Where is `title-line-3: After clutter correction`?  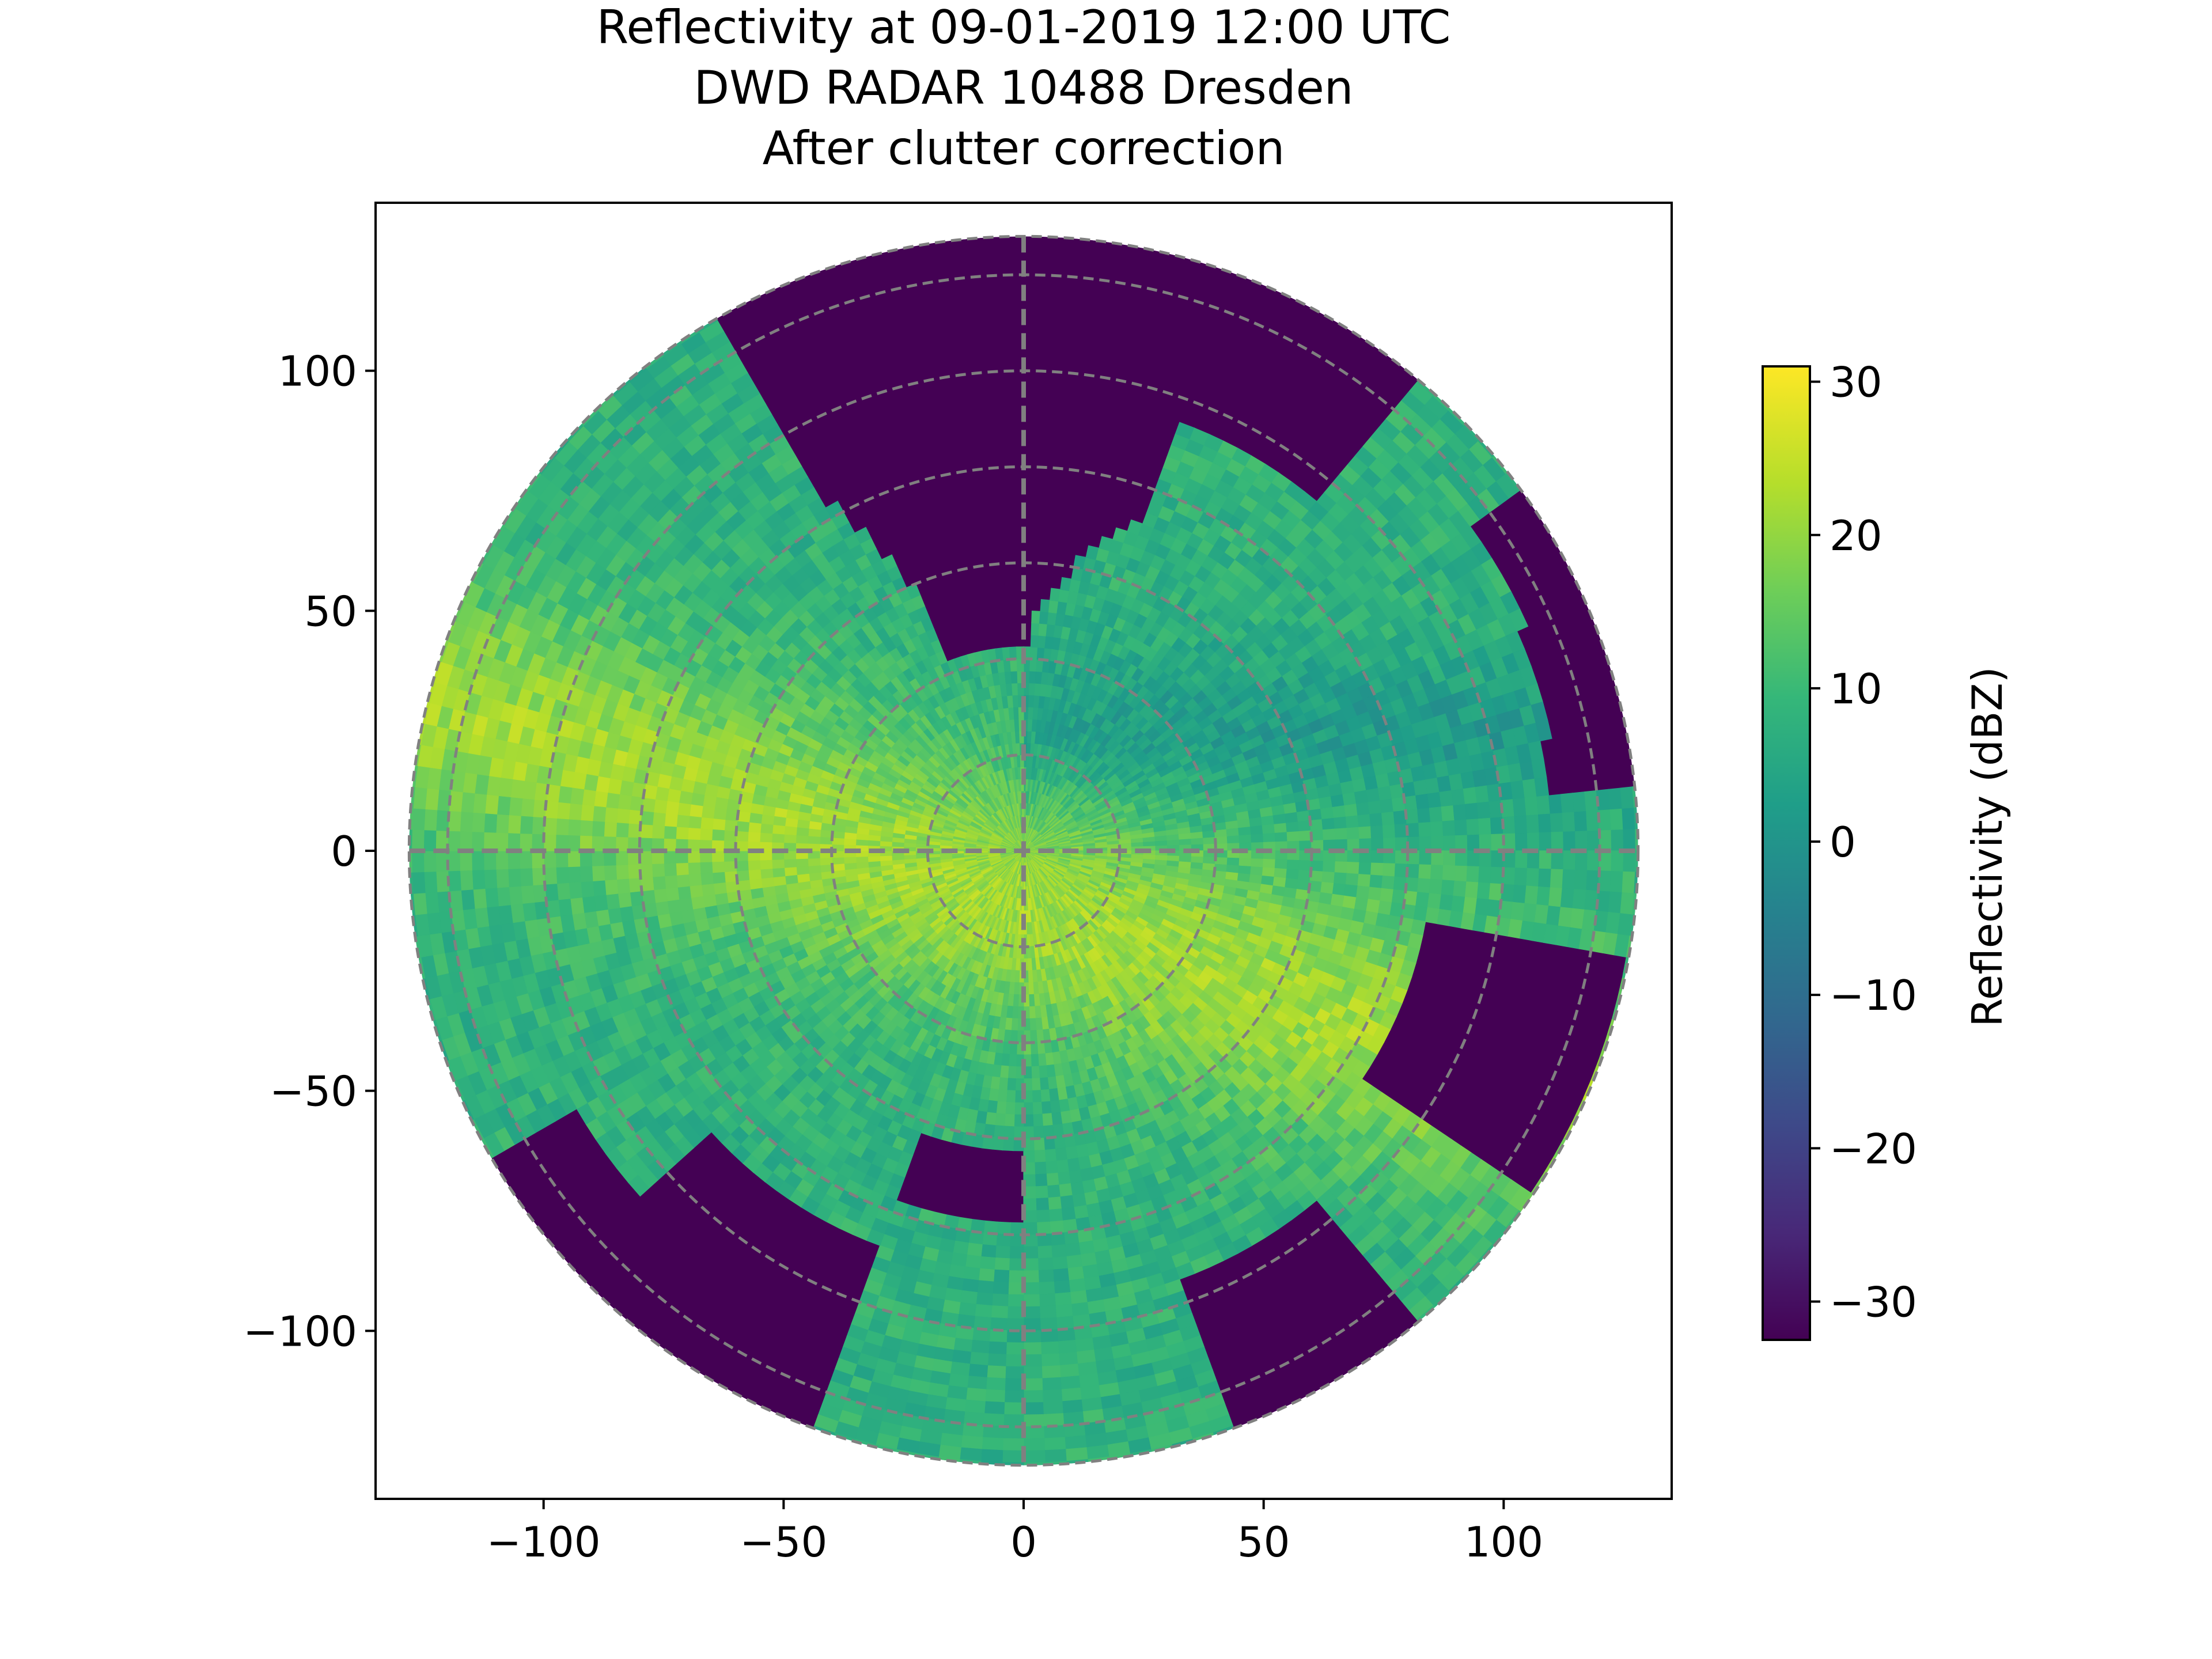
title-line-3: After clutter correction is located at coordinates (1024, 148).